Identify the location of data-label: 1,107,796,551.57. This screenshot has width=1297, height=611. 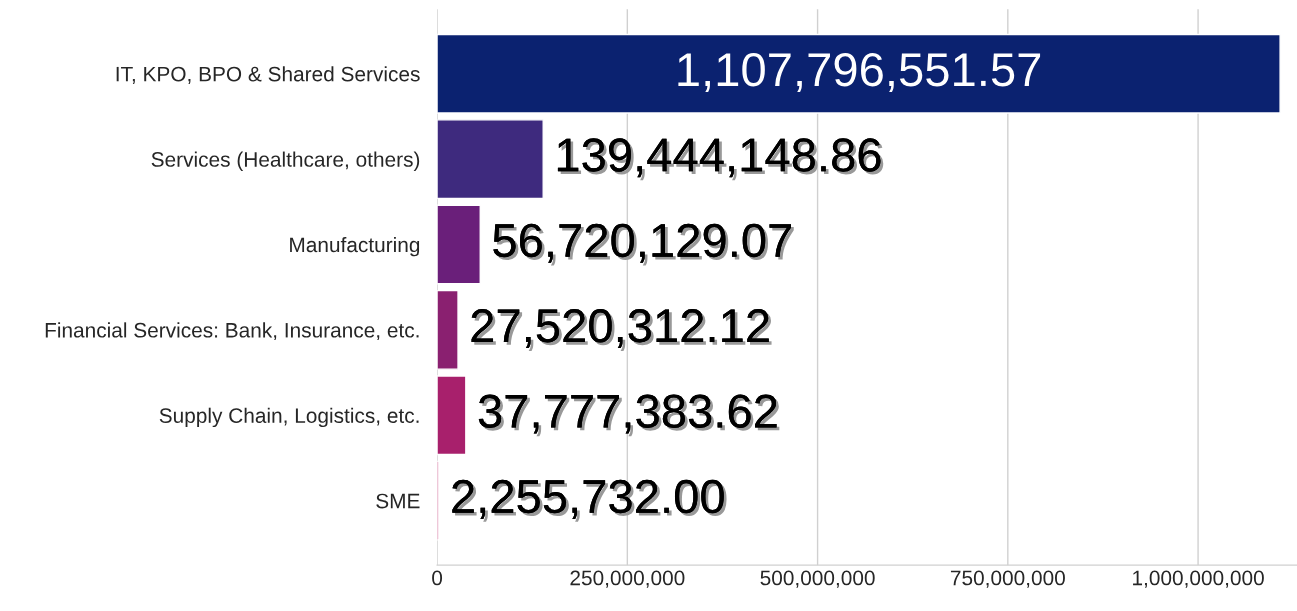
(859, 72).